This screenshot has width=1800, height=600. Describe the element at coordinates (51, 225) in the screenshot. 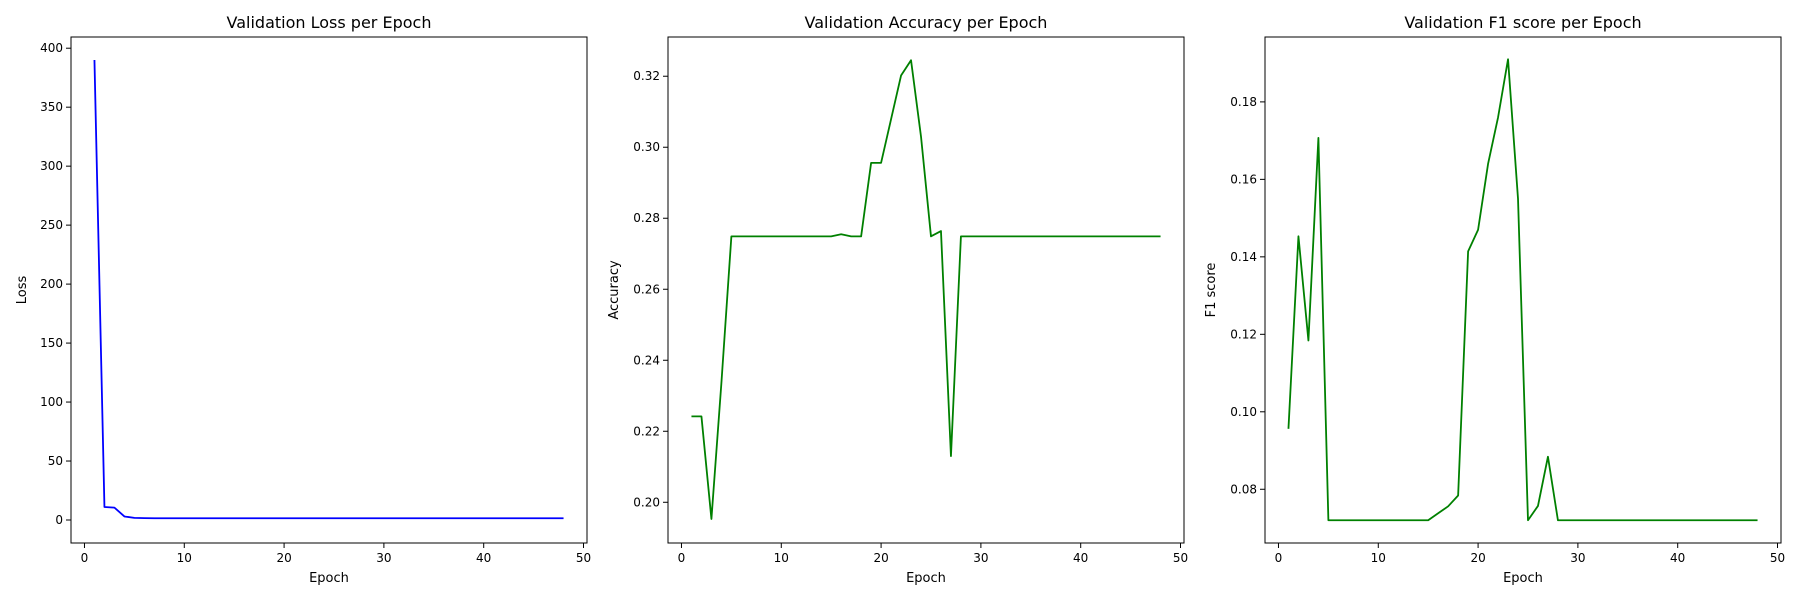

I see `loss-y-tick-label: 250` at that location.